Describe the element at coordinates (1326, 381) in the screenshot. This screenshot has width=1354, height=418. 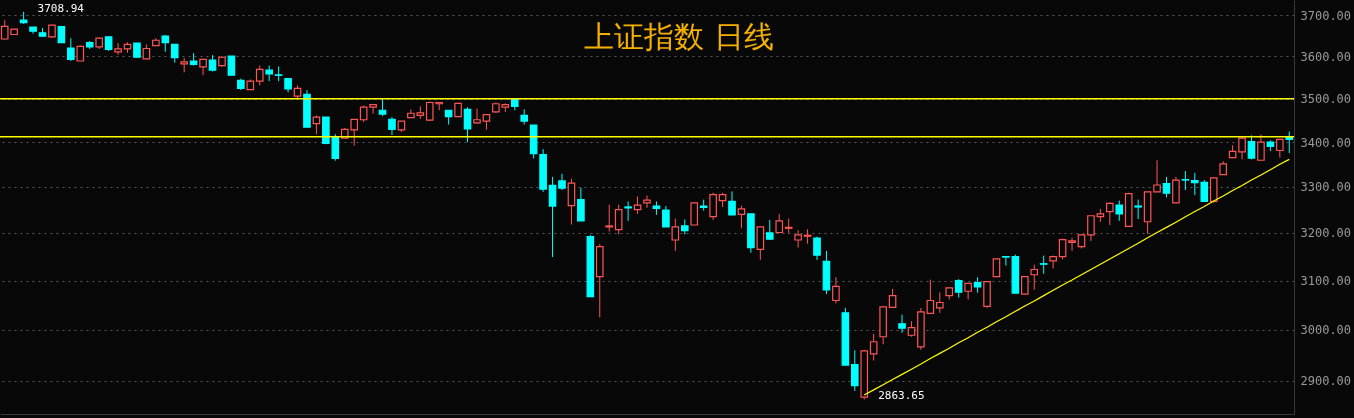
I see `y-tick-label: 2900.00` at that location.